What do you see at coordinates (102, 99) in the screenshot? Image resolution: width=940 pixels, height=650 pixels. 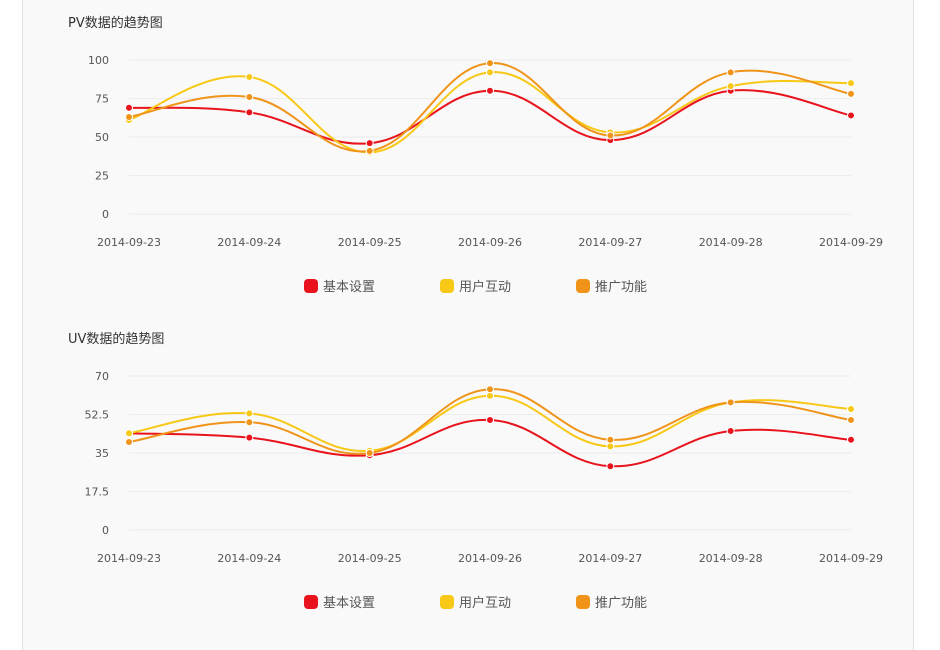 I see `y-tick-label: 75` at bounding box center [102, 99].